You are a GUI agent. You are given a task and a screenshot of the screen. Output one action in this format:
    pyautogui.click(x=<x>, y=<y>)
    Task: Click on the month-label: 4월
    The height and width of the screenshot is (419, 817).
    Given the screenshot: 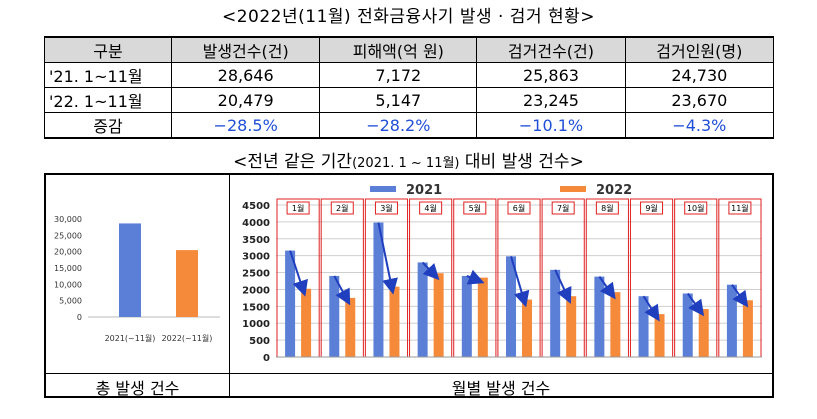 What is the action you would take?
    pyautogui.click(x=430, y=208)
    